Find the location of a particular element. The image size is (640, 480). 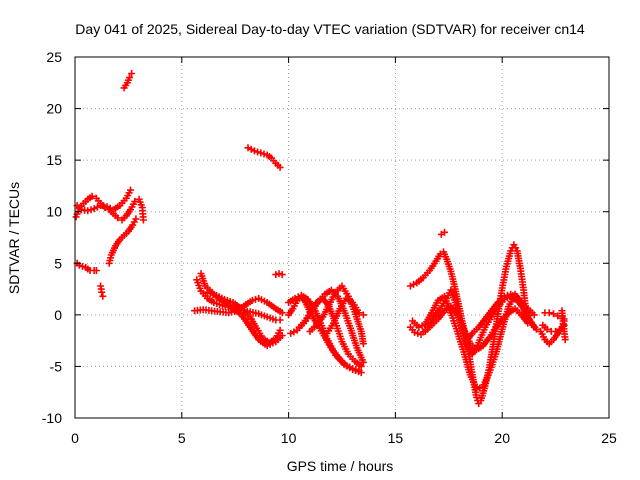

series-s12 is located at coordinates (279, 274).